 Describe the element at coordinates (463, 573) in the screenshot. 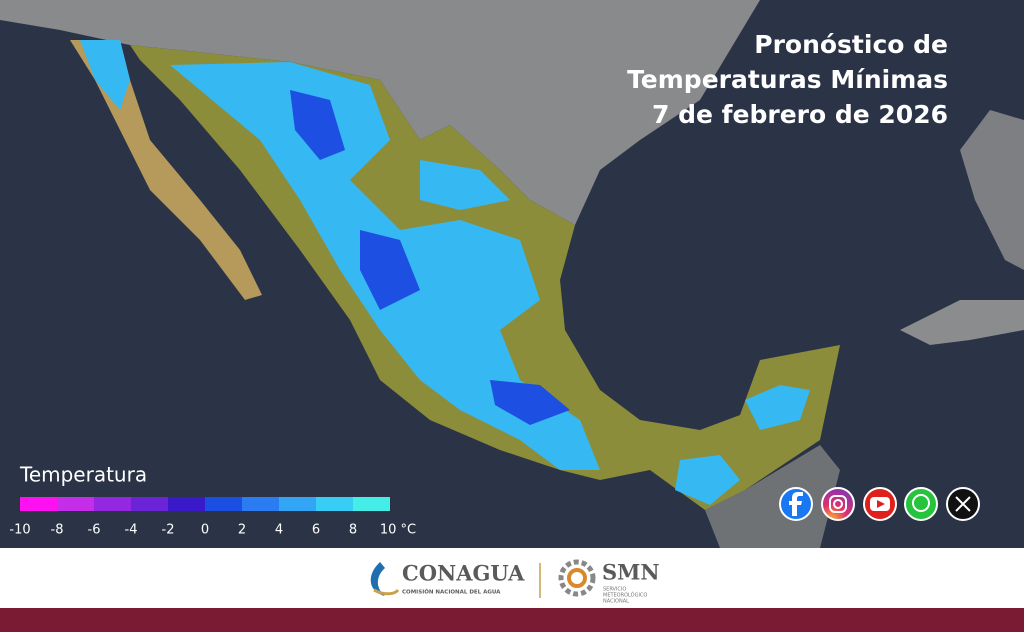

I see `conagua-text: CONAGUA` at that location.